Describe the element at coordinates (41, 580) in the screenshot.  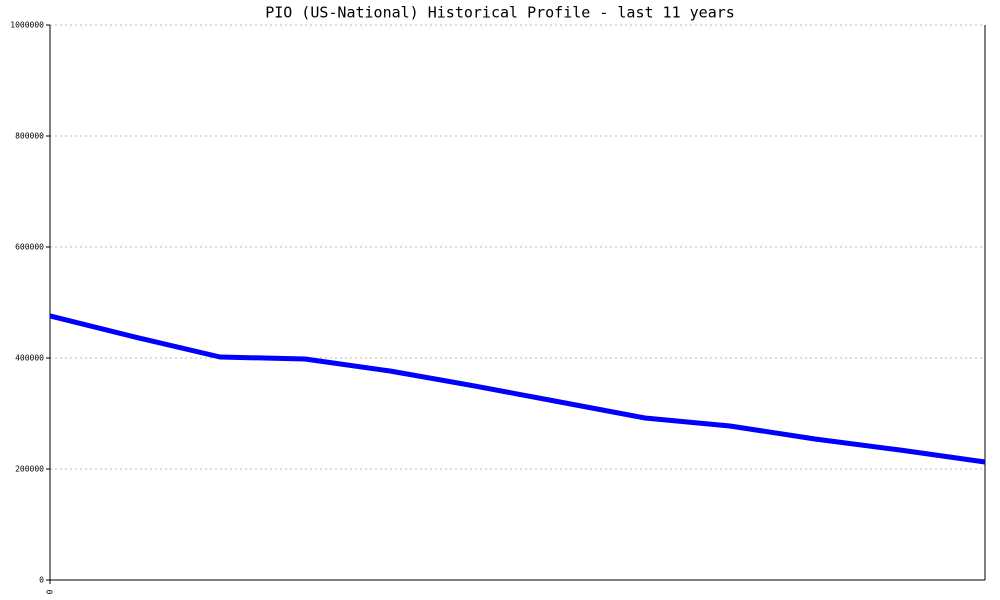
I see `y-tick-label: 0` at that location.